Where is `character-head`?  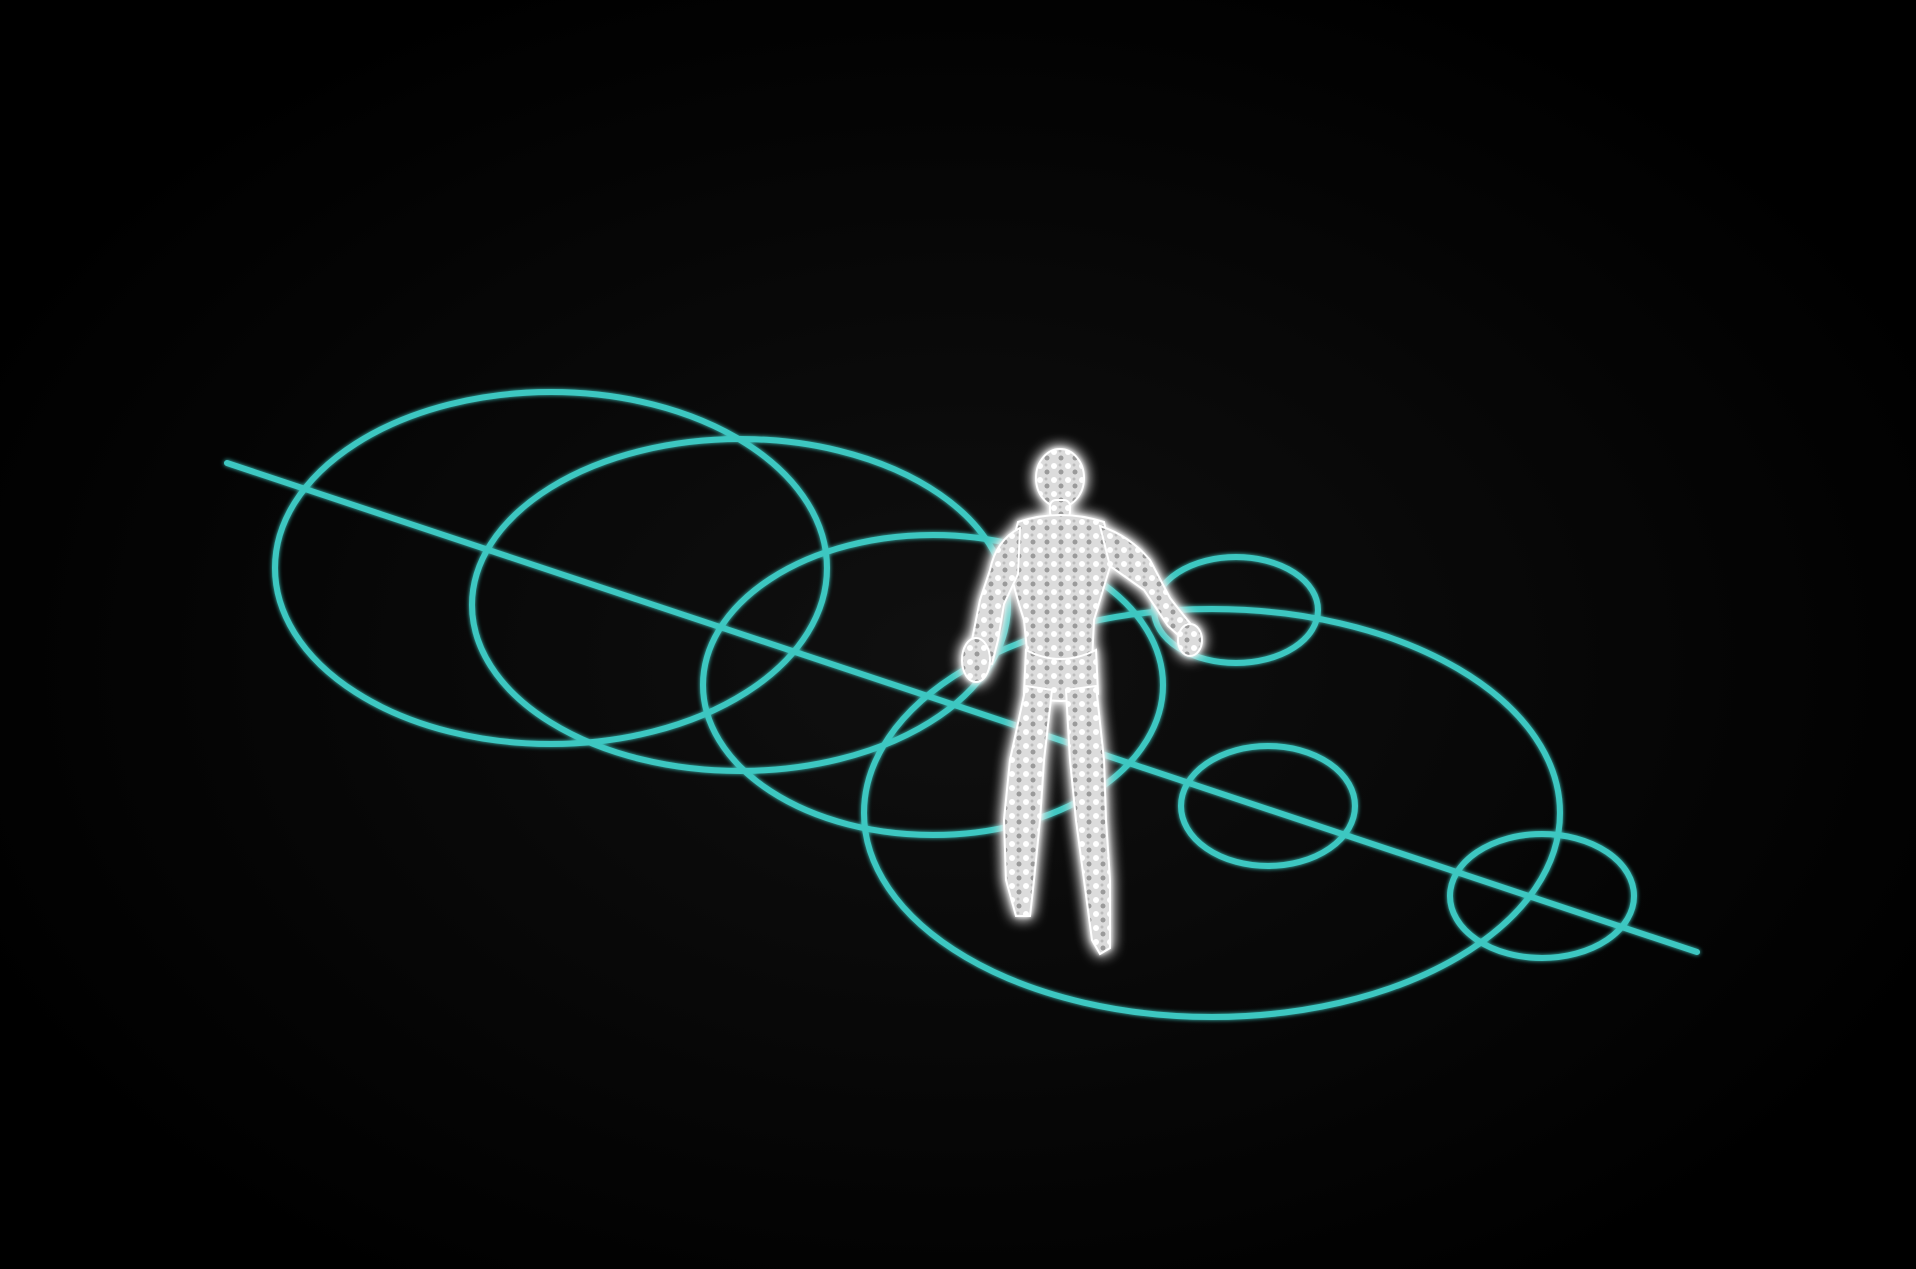
character-head is located at coordinates (1060, 478).